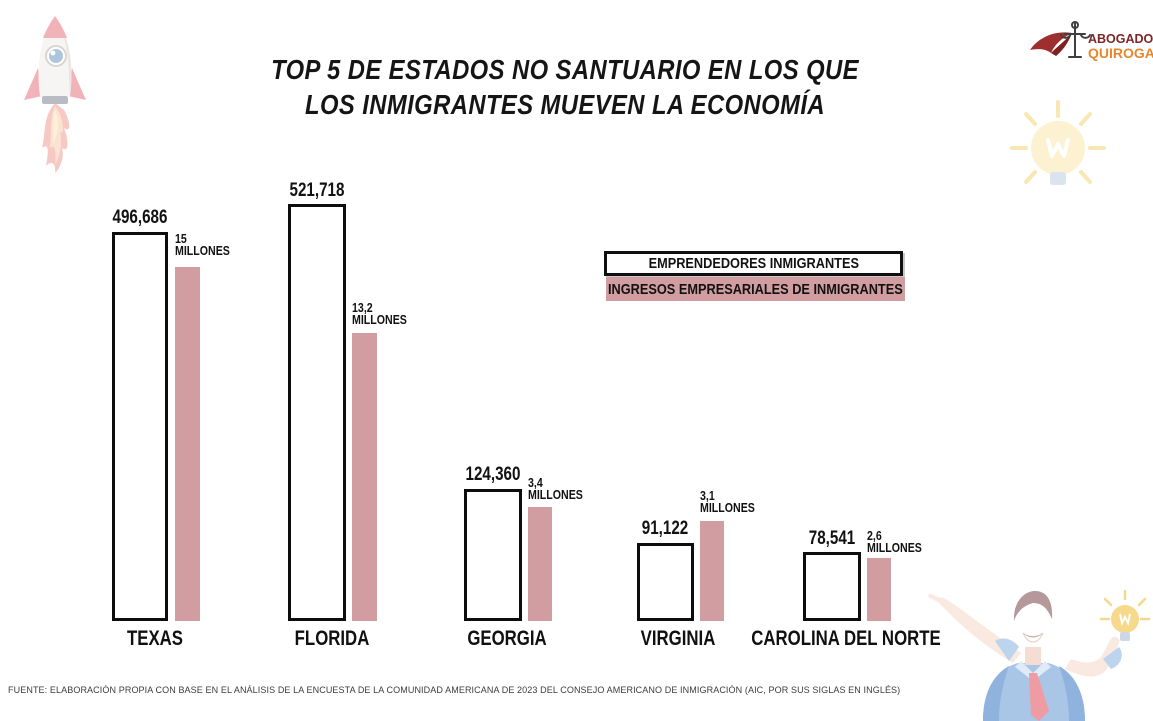  What do you see at coordinates (202, 245) in the screenshot?
I see `income-label-texas: 15 MILLONES` at bounding box center [202, 245].